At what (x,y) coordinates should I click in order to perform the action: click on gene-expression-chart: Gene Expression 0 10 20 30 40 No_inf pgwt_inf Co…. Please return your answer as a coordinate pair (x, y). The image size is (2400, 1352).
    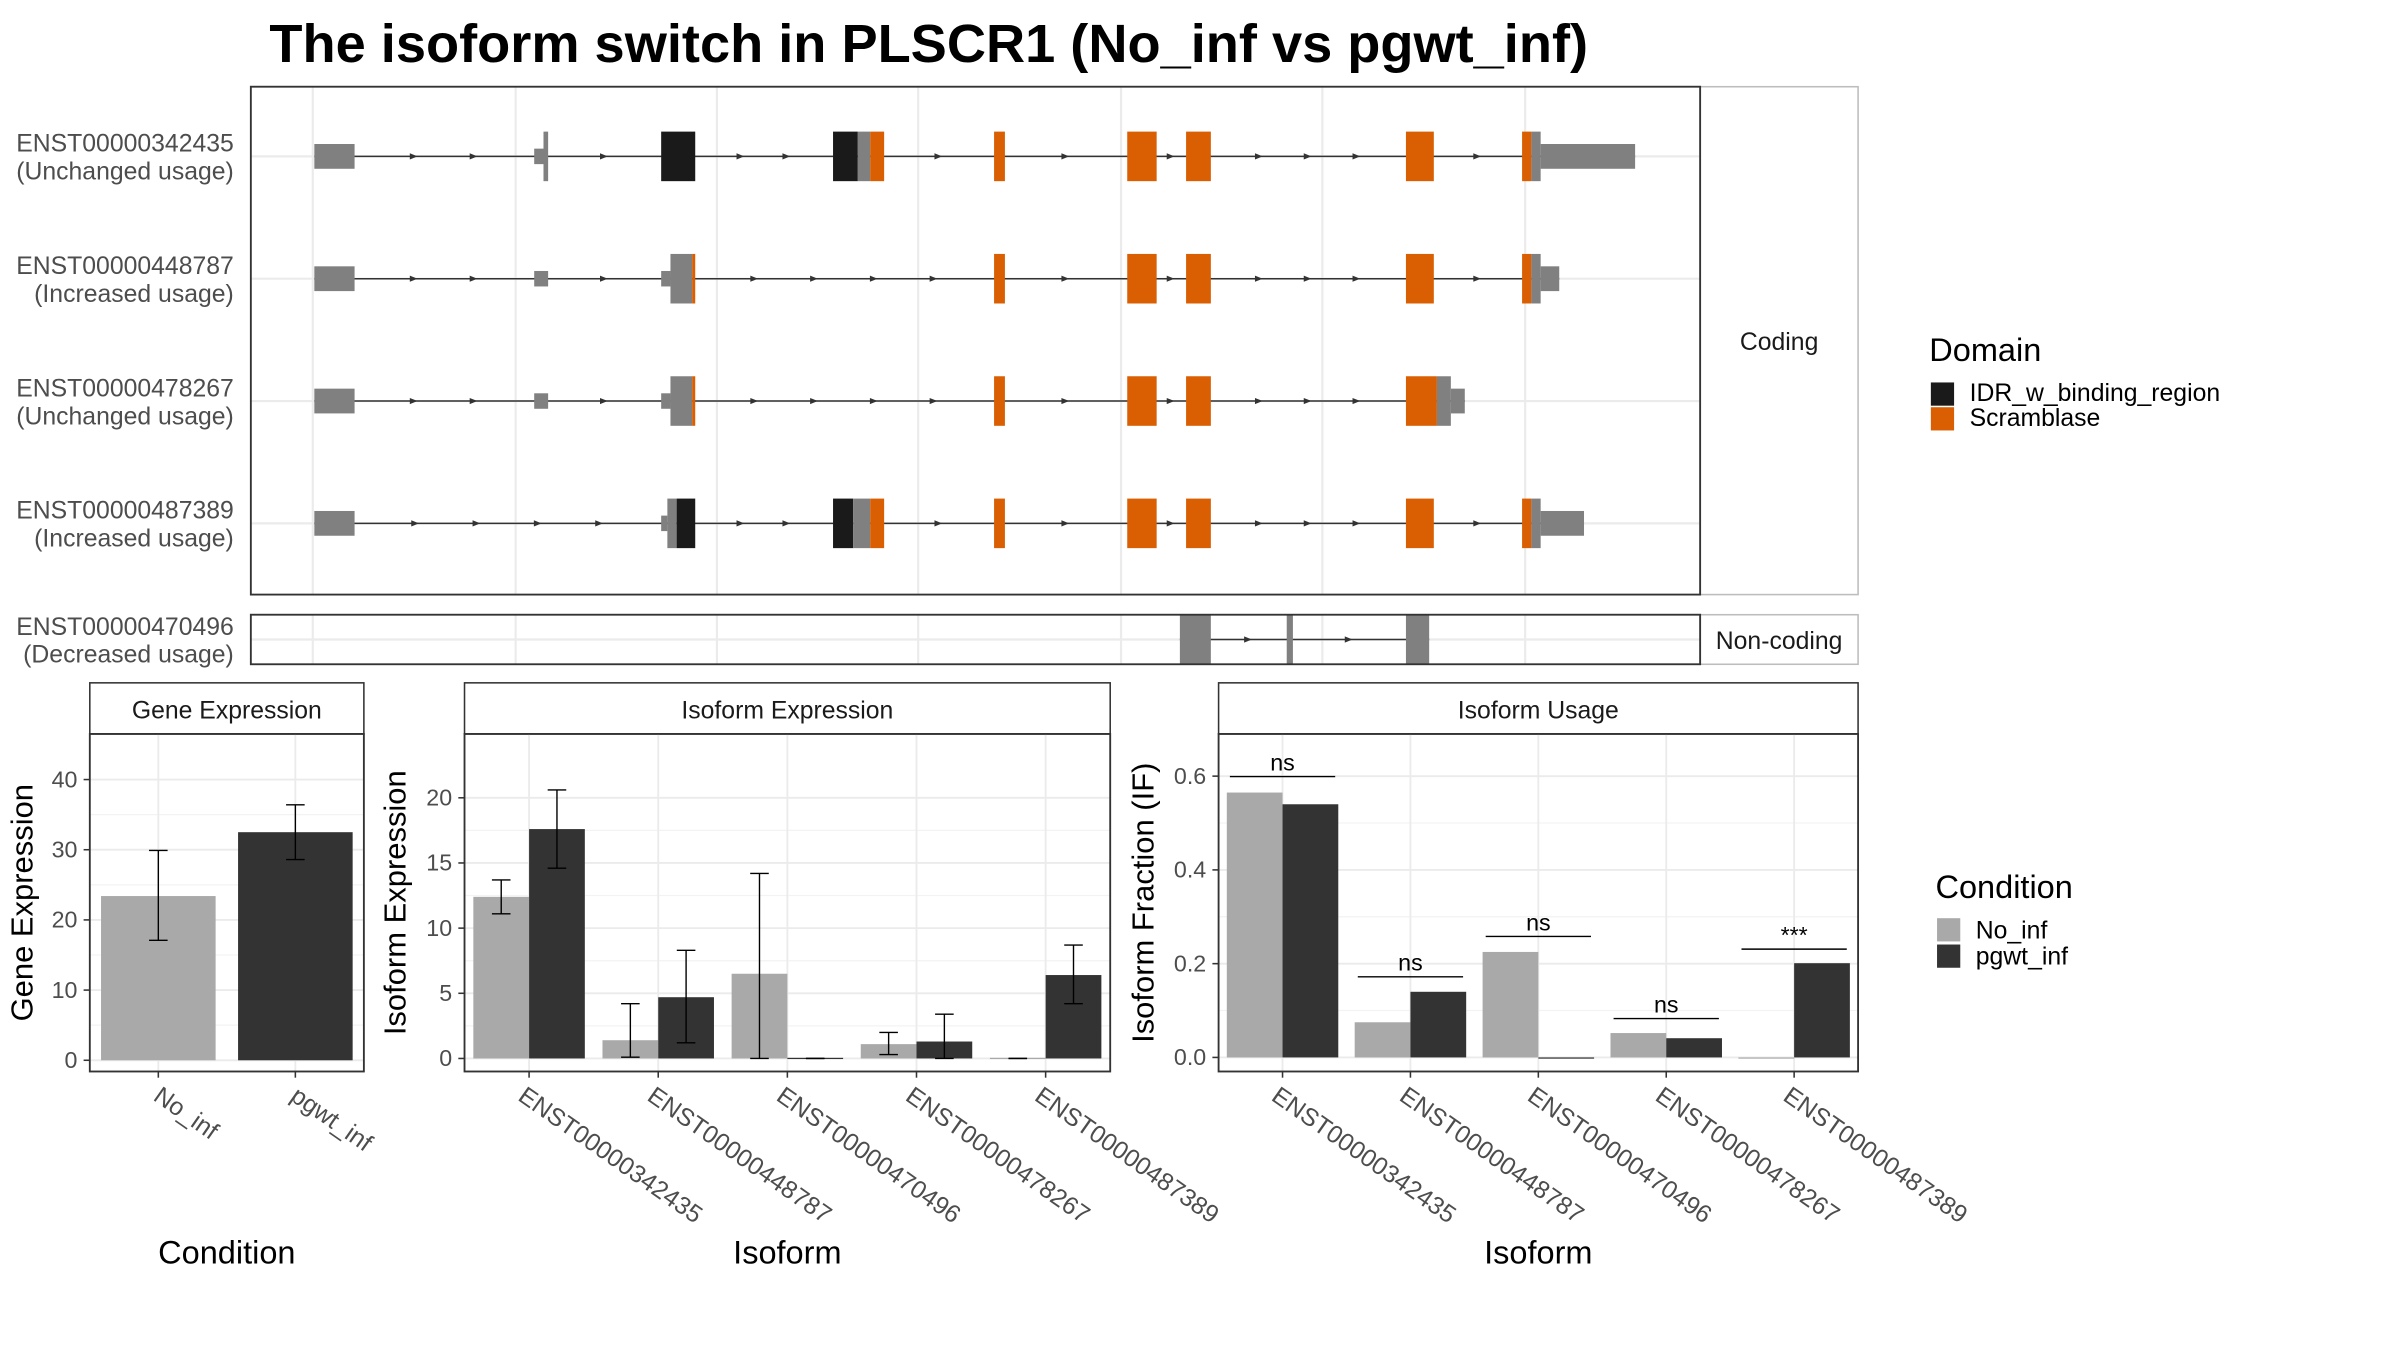
    Looking at the image, I should click on (191, 976).